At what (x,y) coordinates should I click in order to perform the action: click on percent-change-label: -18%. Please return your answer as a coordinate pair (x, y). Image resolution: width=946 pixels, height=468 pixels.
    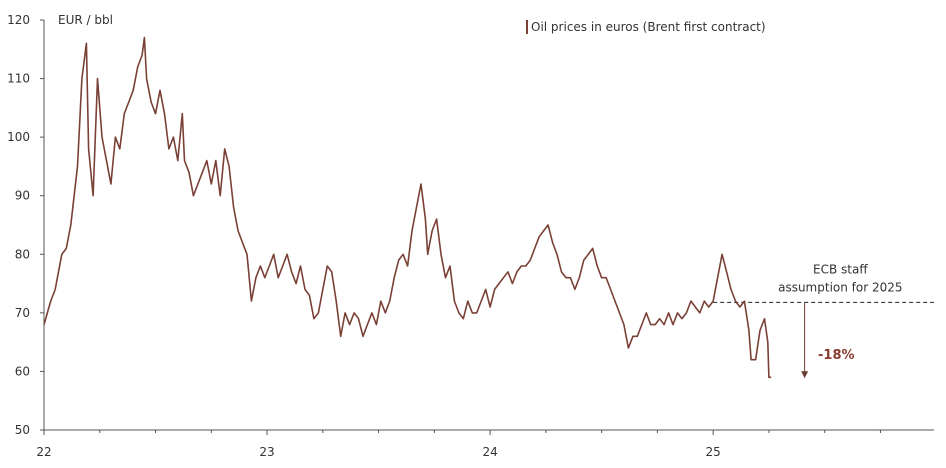
    Looking at the image, I should click on (836, 355).